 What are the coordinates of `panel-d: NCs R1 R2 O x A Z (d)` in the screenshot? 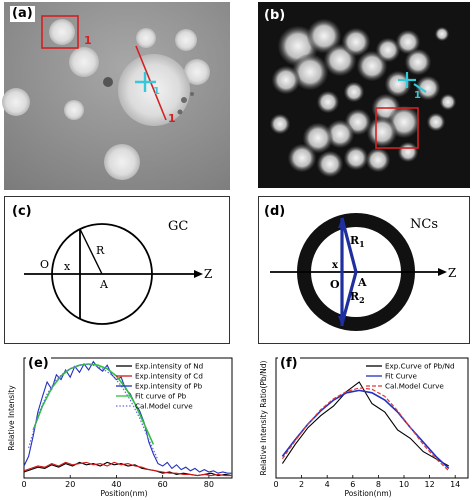 It's located at (364, 270).